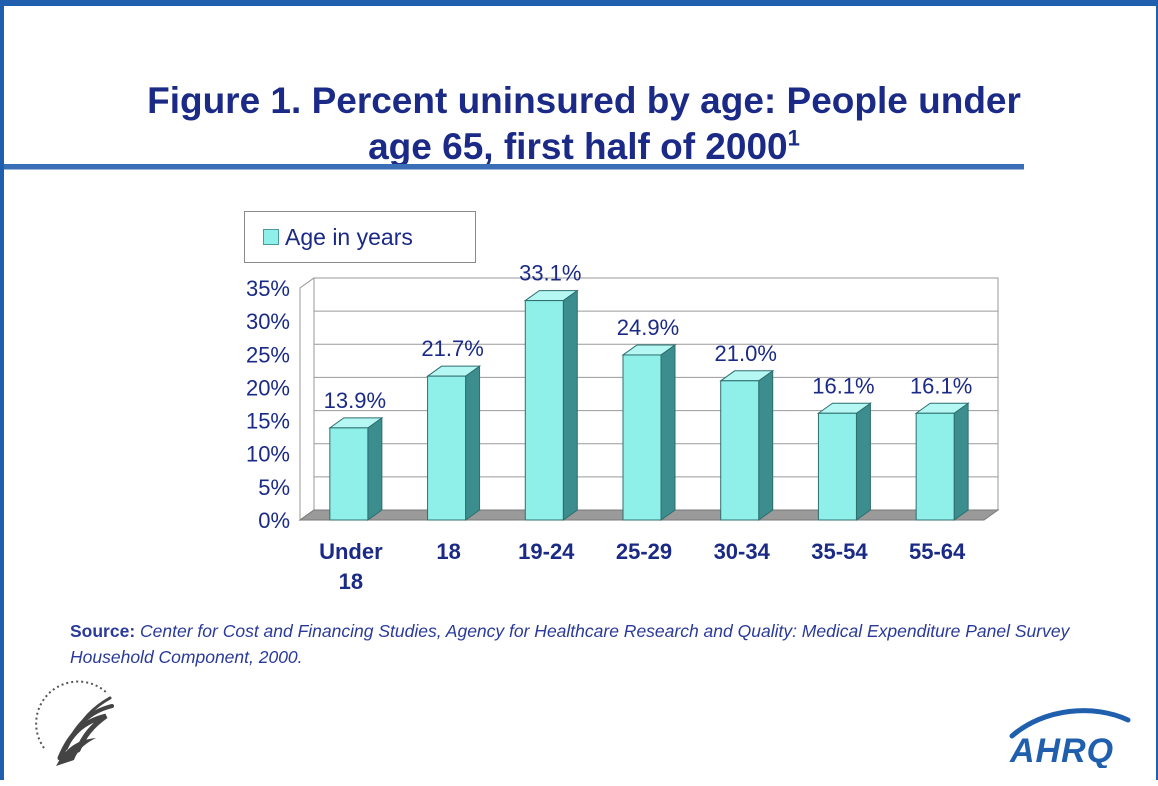 The width and height of the screenshot is (1158, 786). Describe the element at coordinates (268, 454) in the screenshot. I see `y-tick-label: 10%` at that location.